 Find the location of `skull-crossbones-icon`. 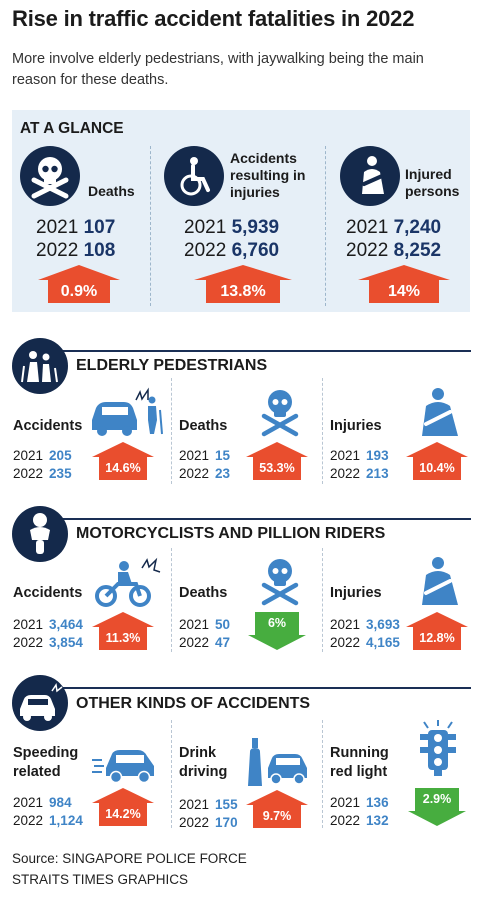

skull-crossbones-icon is located at coordinates (280, 583).